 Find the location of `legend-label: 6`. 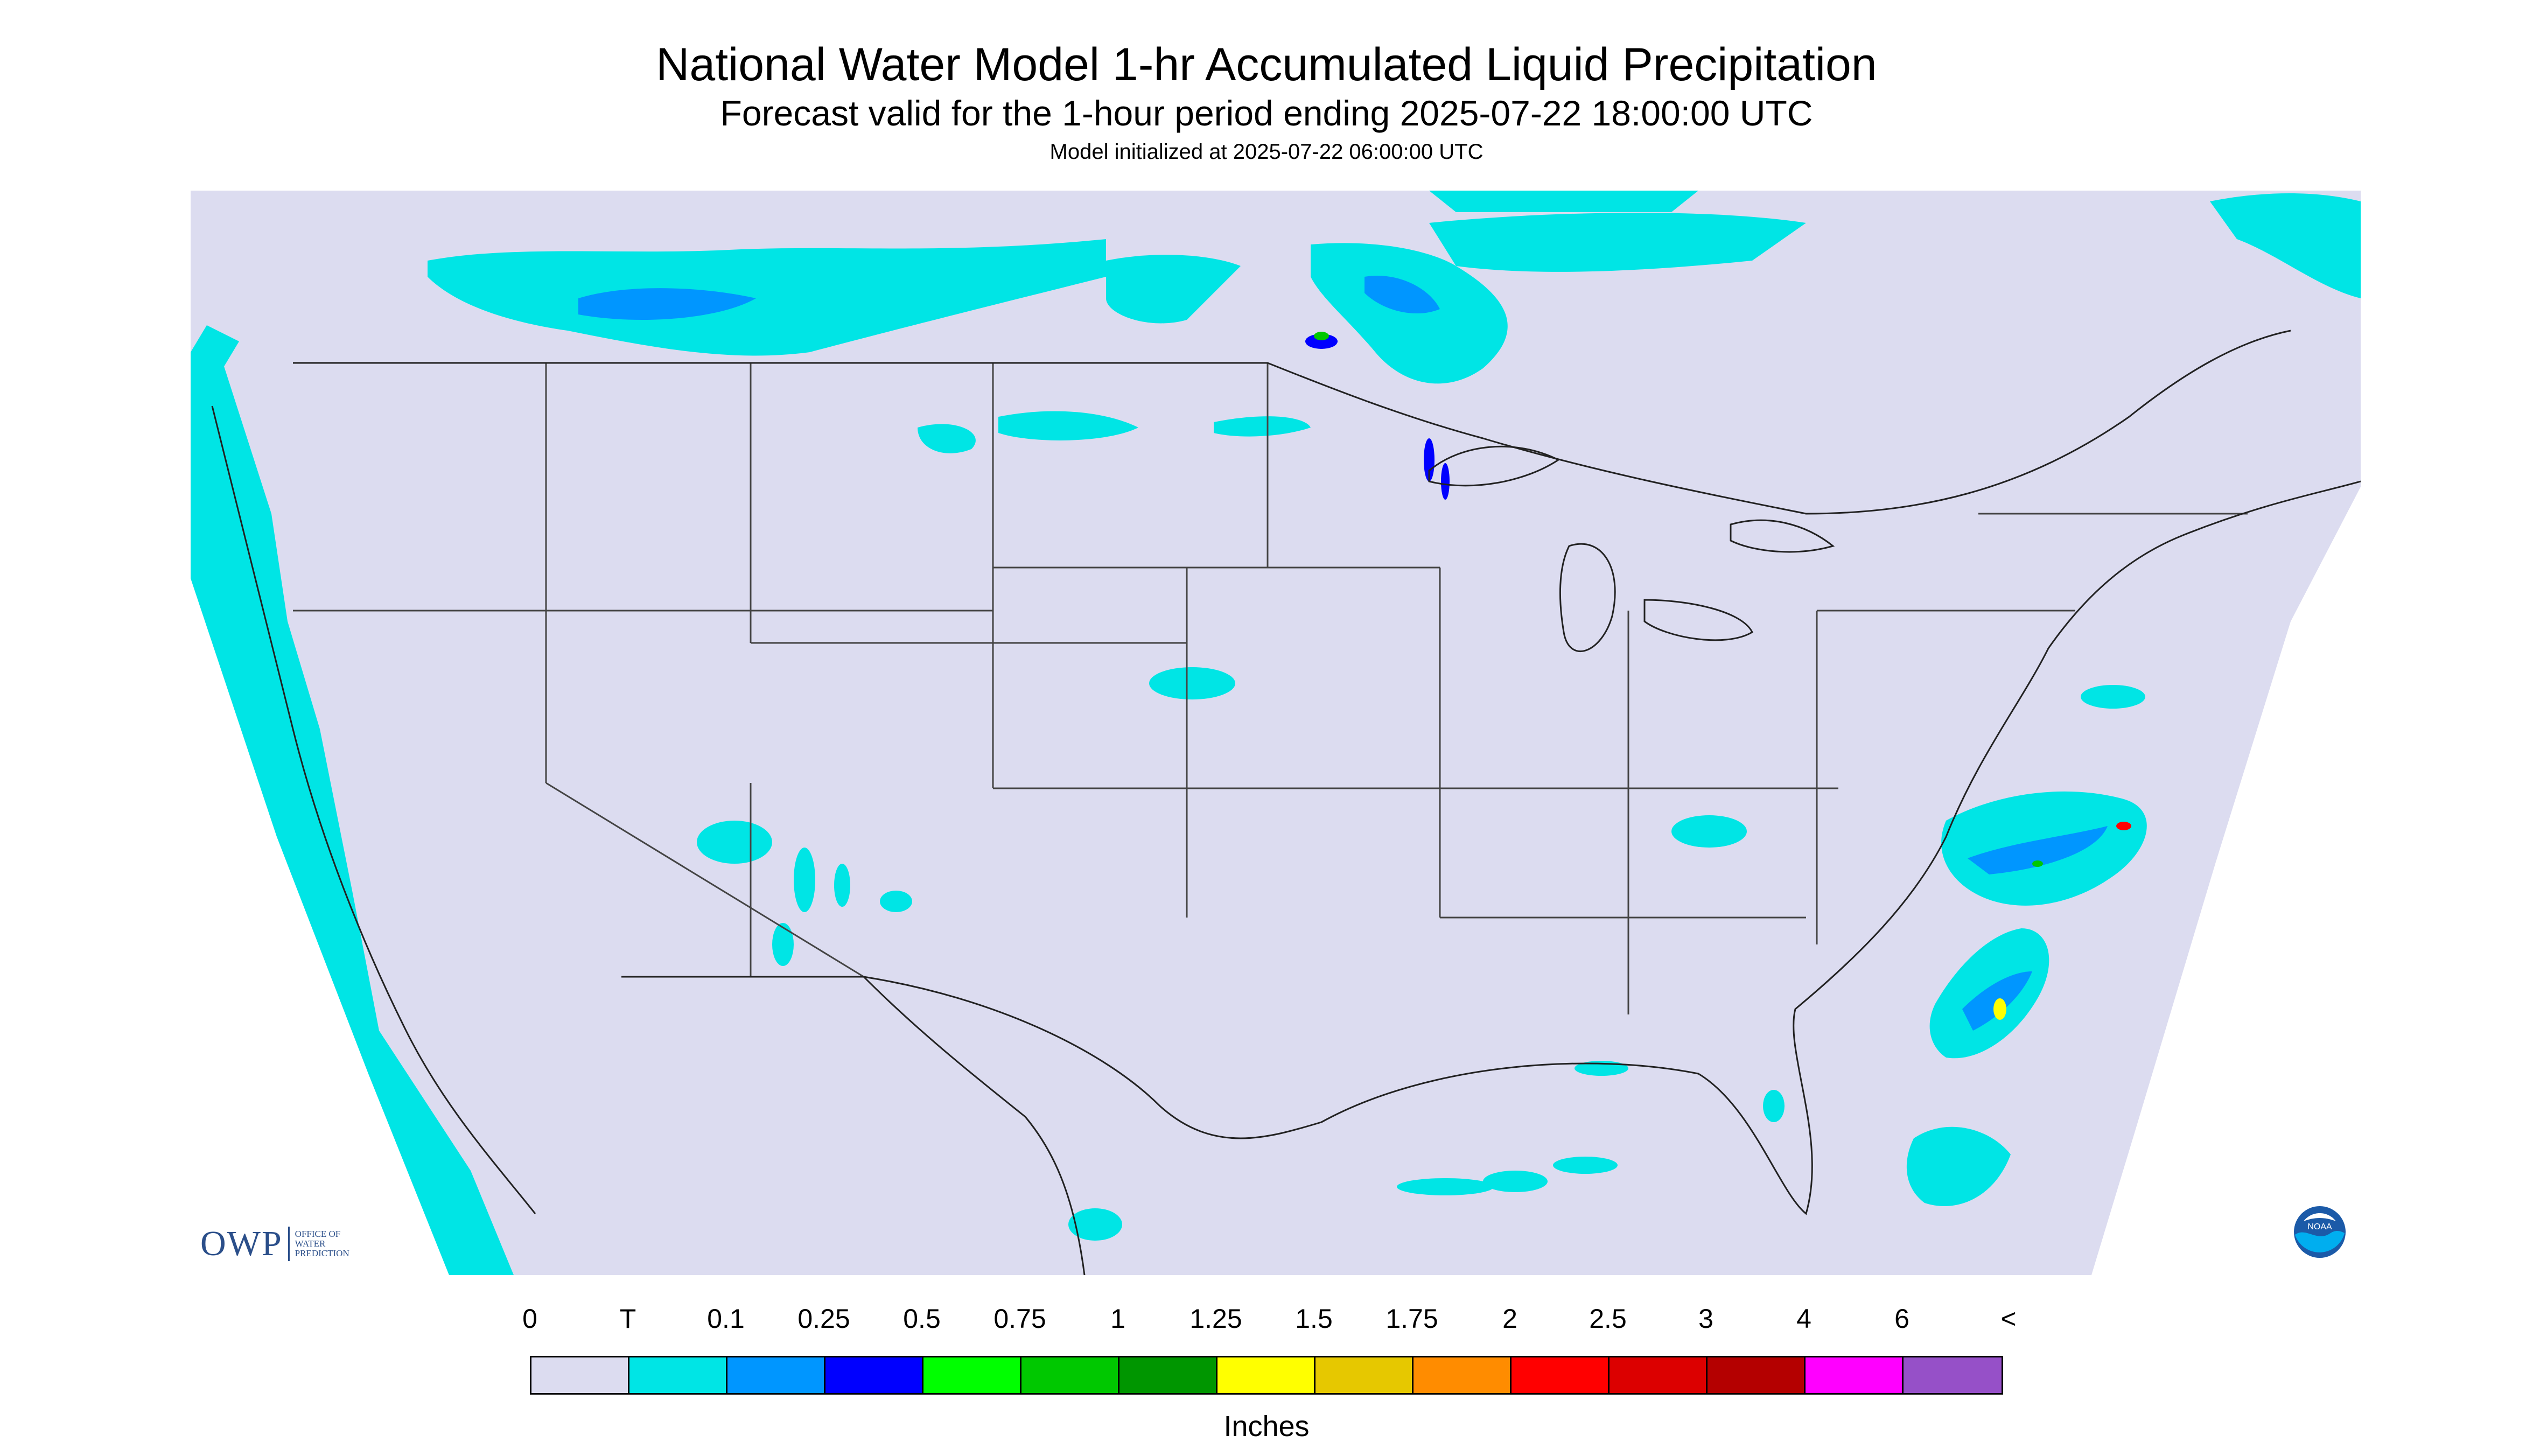

legend-label: 6 is located at coordinates (1902, 1319).